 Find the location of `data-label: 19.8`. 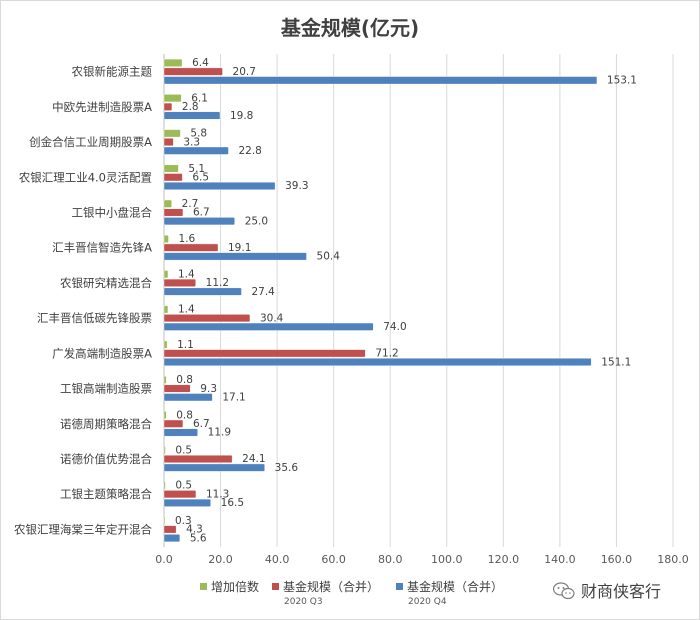

data-label: 19.8 is located at coordinates (241, 116).